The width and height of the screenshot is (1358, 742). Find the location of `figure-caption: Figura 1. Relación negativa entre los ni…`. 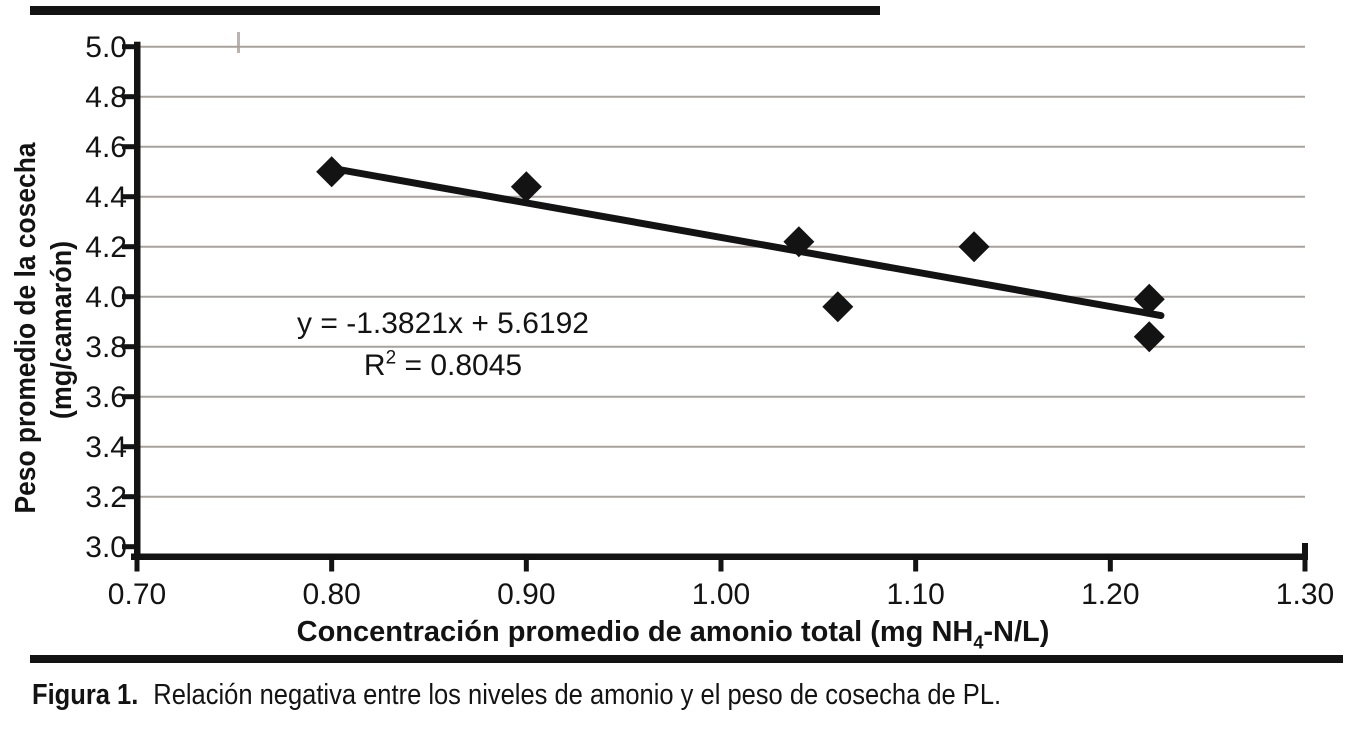

figure-caption: Figura 1. Relación negativa entre los ni… is located at coordinates (516, 693).